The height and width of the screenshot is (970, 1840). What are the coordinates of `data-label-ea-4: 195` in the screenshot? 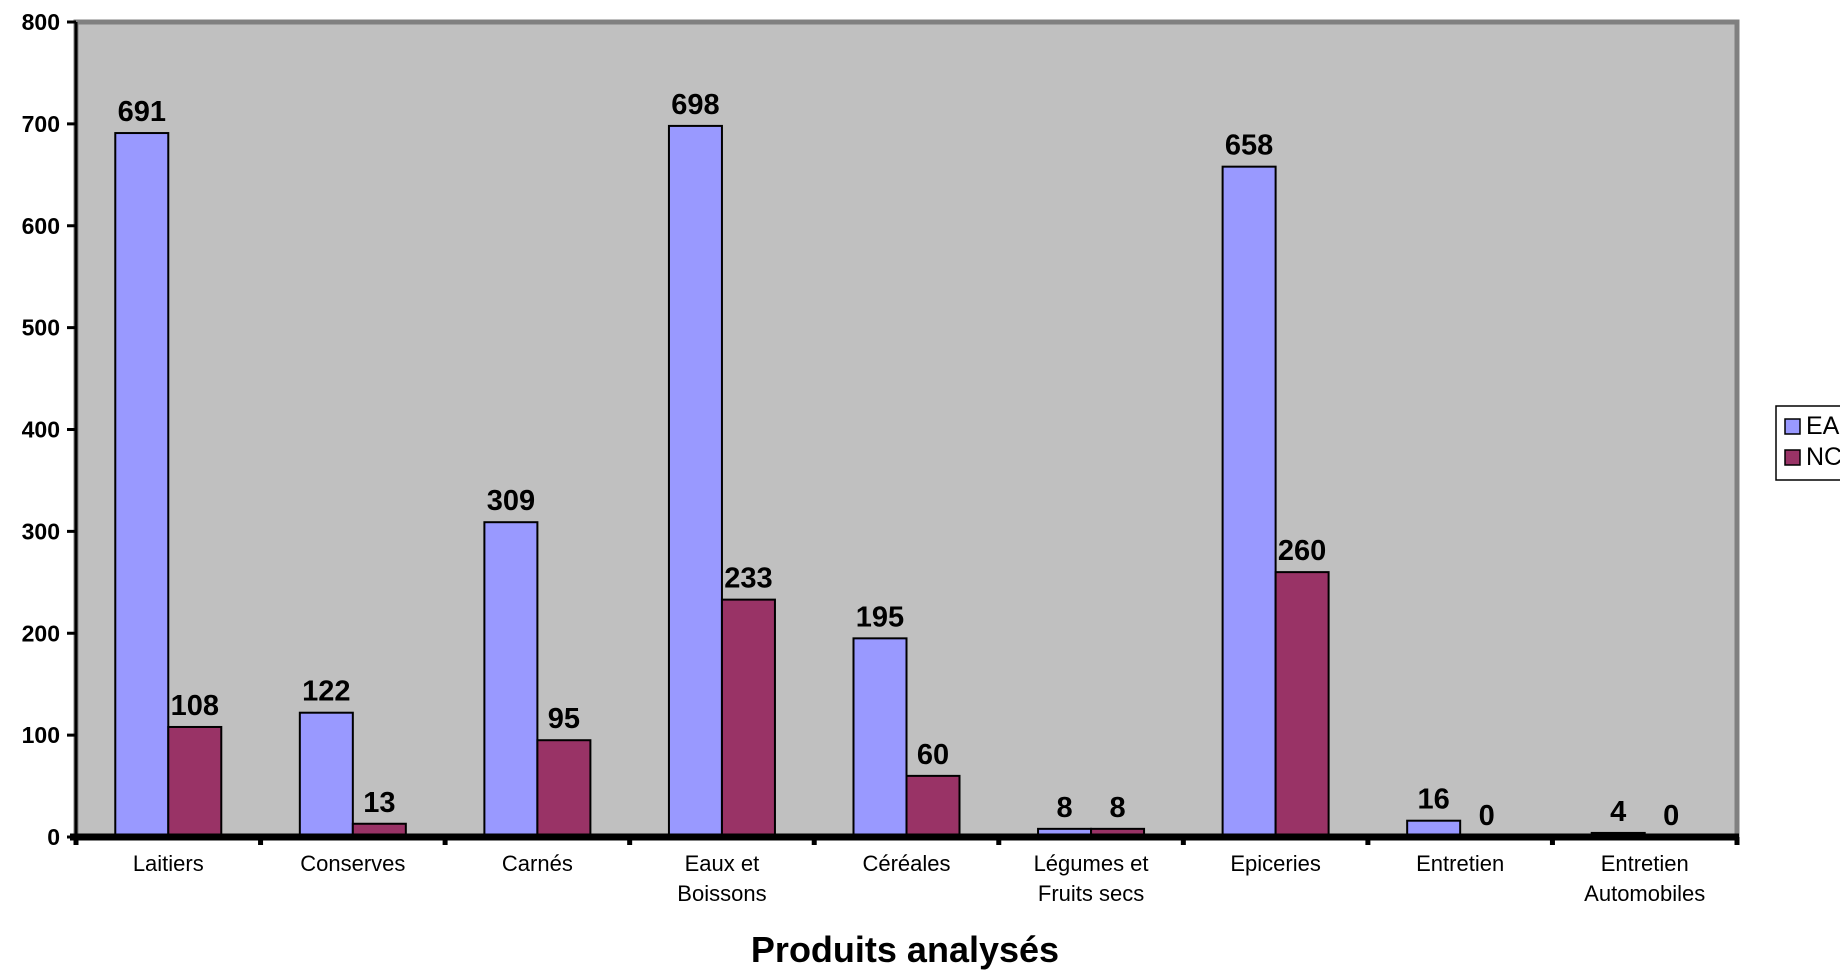 It's located at (880, 617).